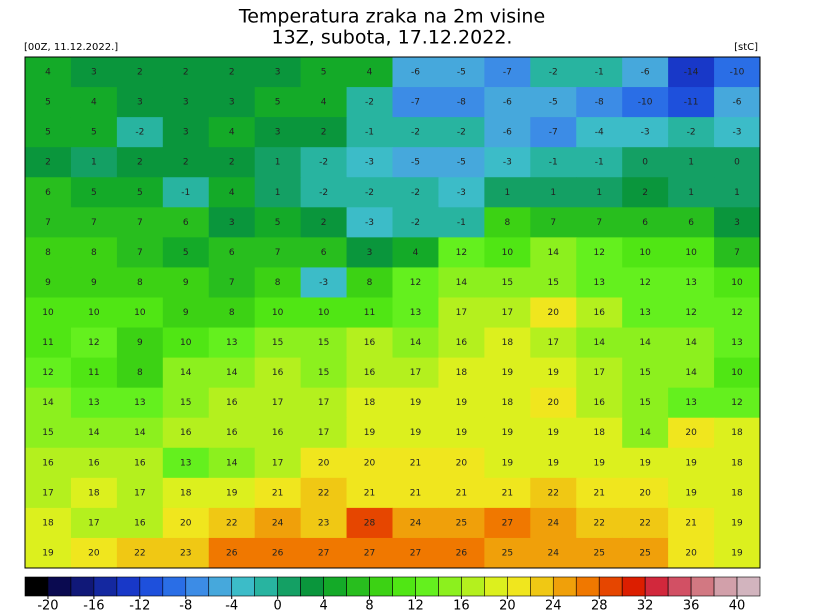  I want to click on run-label: [00Z, 11.12.2022.], so click(71, 47).